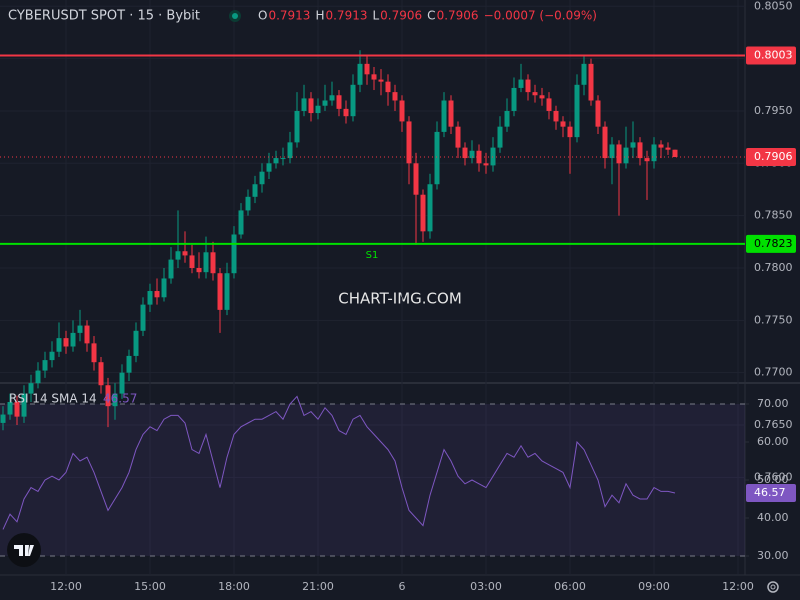  Describe the element at coordinates (773, 555) in the screenshot. I see `rsi-tick-label: 30.00` at that location.